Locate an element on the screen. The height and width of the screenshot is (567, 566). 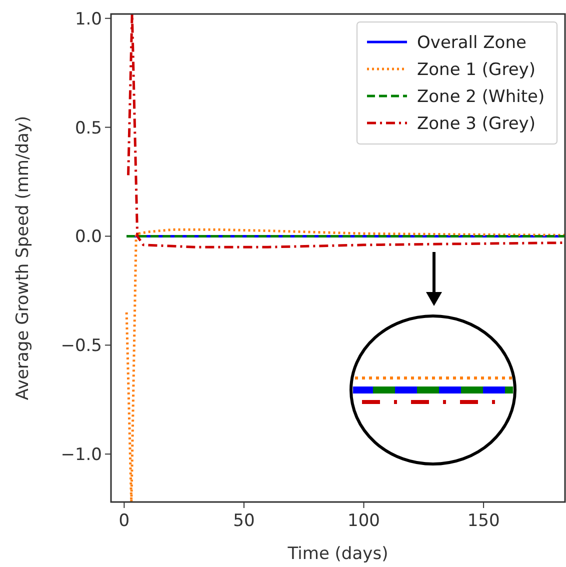
x-tick-label: 50 is located at coordinates (244, 521).